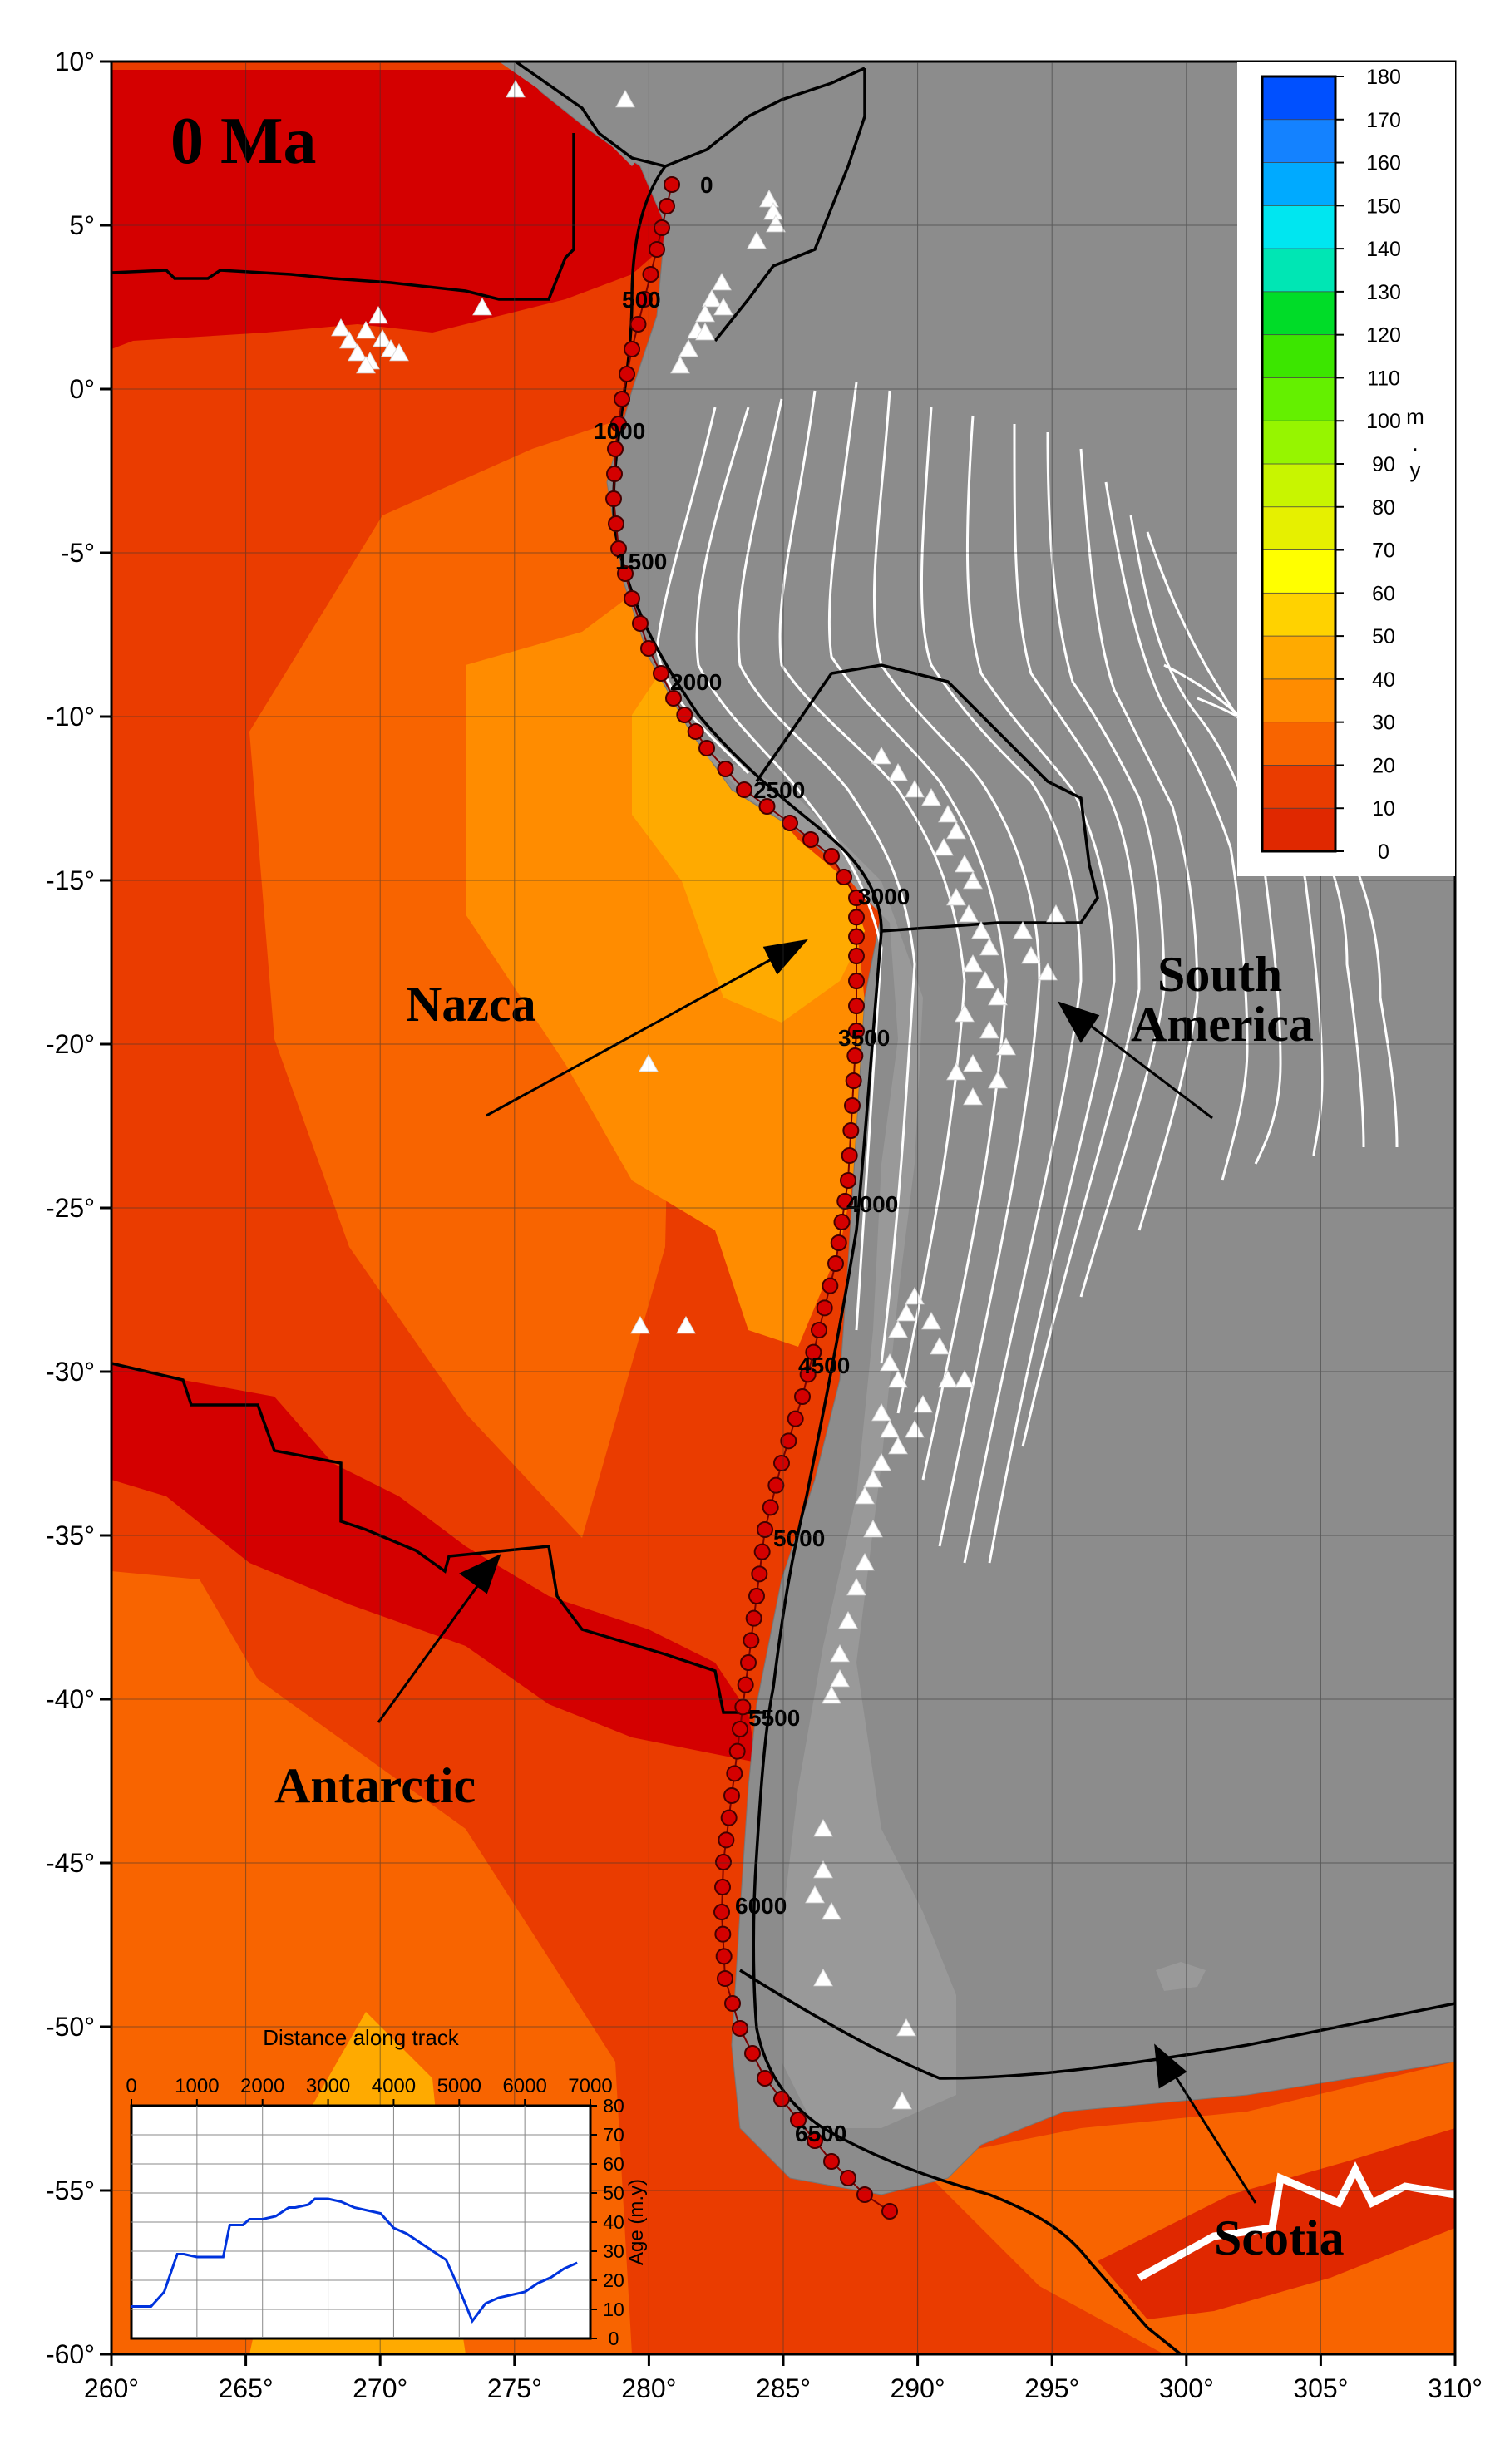 This screenshot has width=1505, height=2464. Describe the element at coordinates (1181, 1976) in the screenshot. I see `falkland-islands` at that location.